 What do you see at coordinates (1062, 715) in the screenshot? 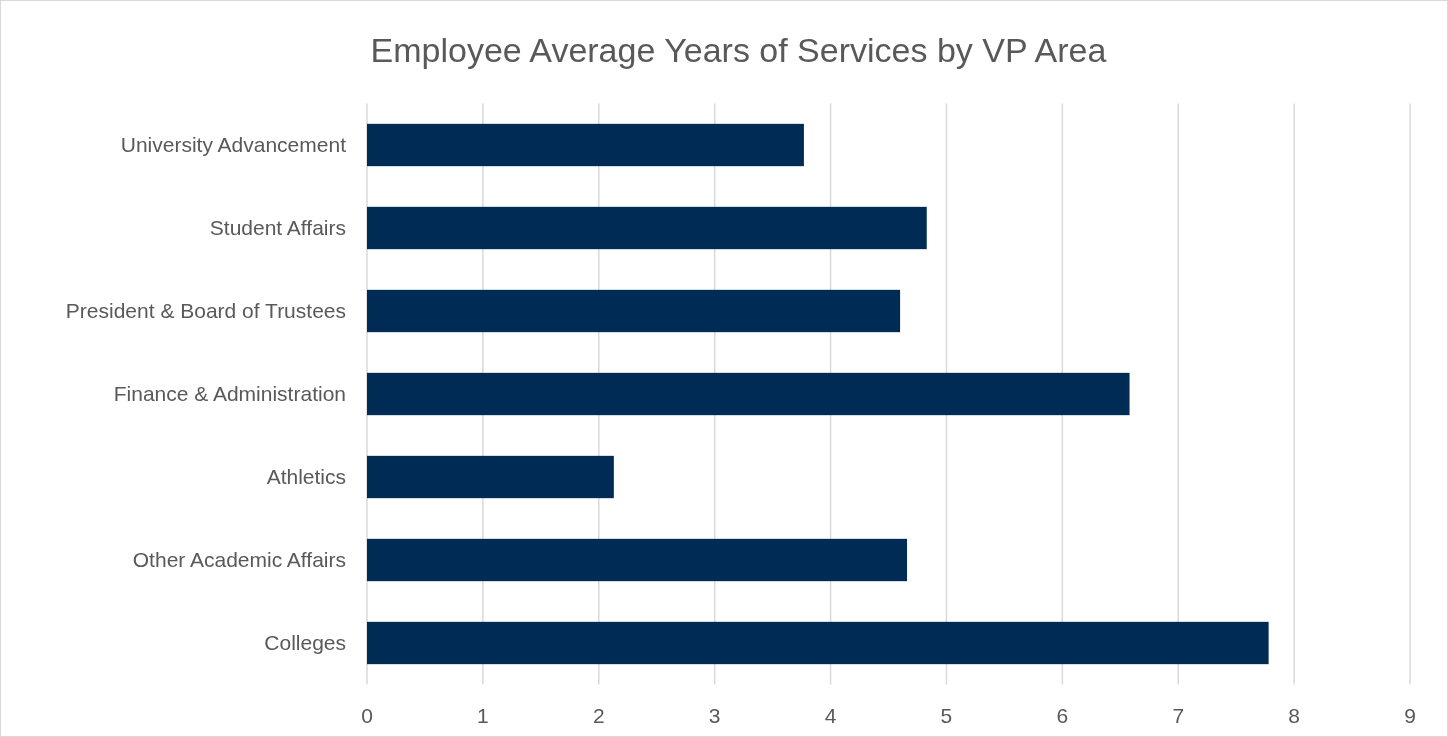
I see `x-tick-label: 6` at bounding box center [1062, 715].